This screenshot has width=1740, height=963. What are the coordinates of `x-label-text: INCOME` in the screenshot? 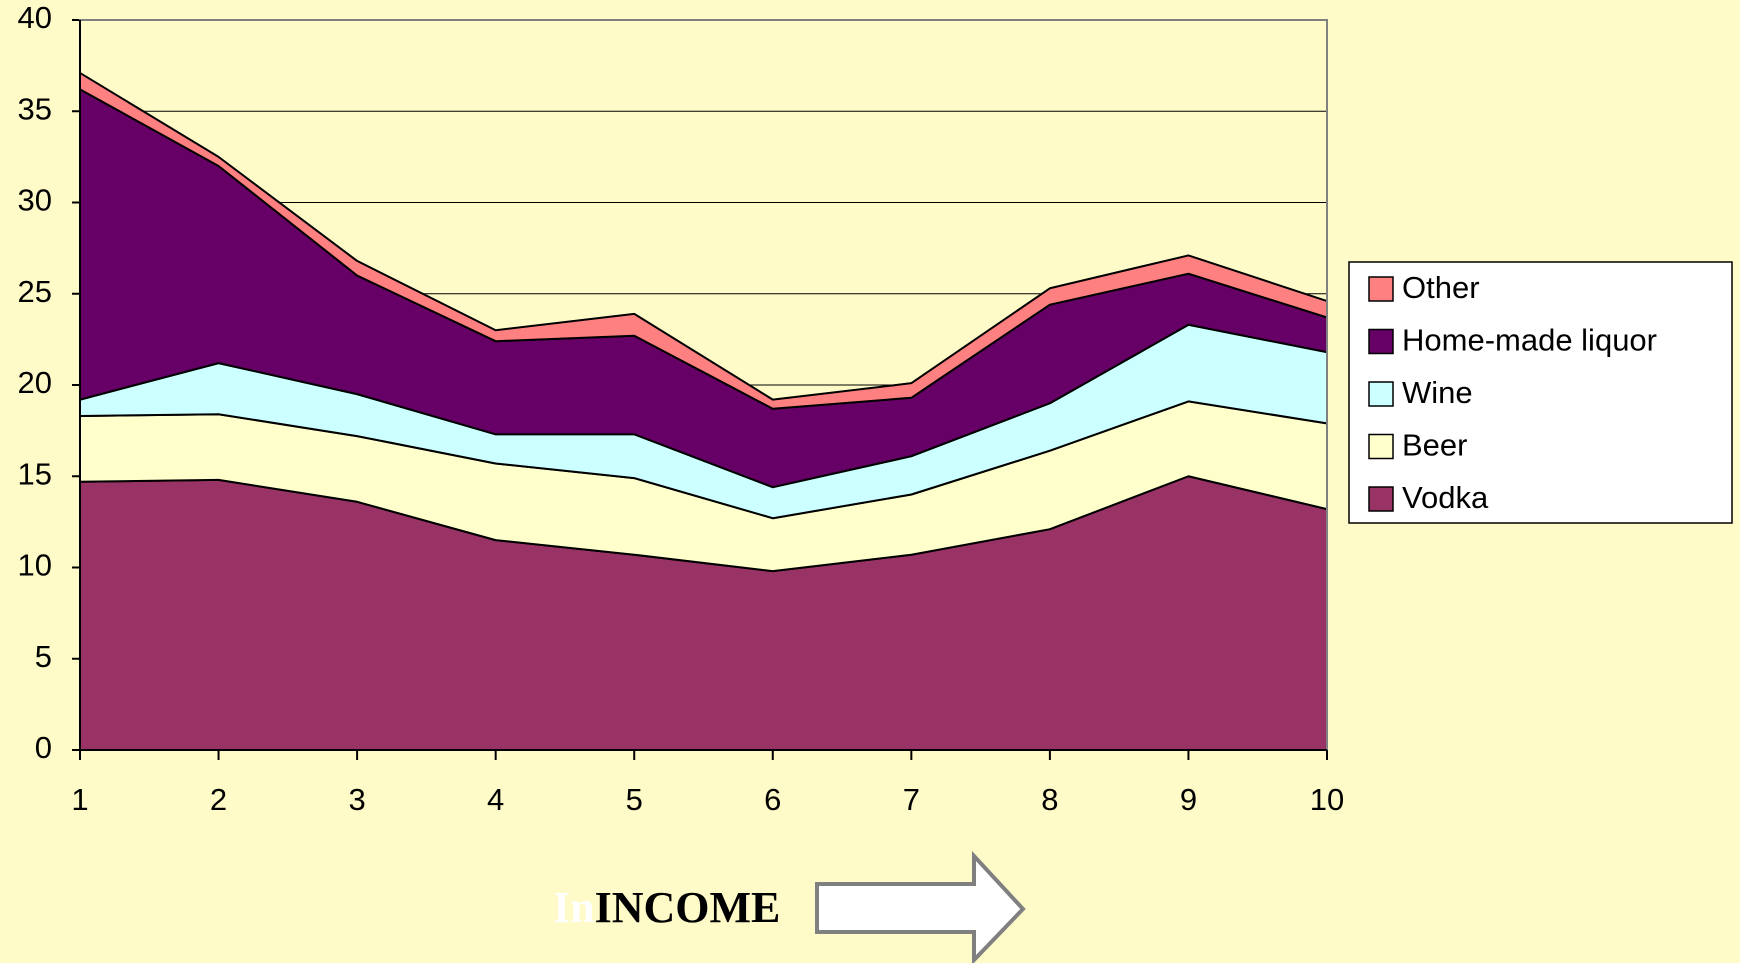 It's located at (688, 907).